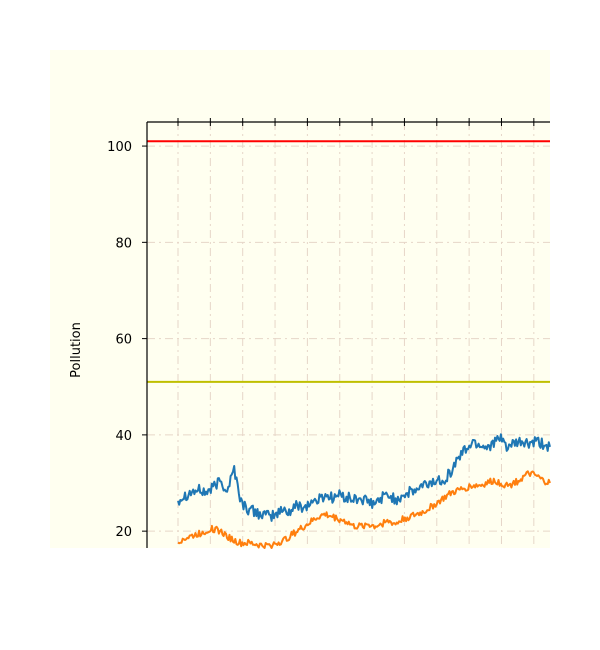  I want to click on series-lines, so click(364, 491).